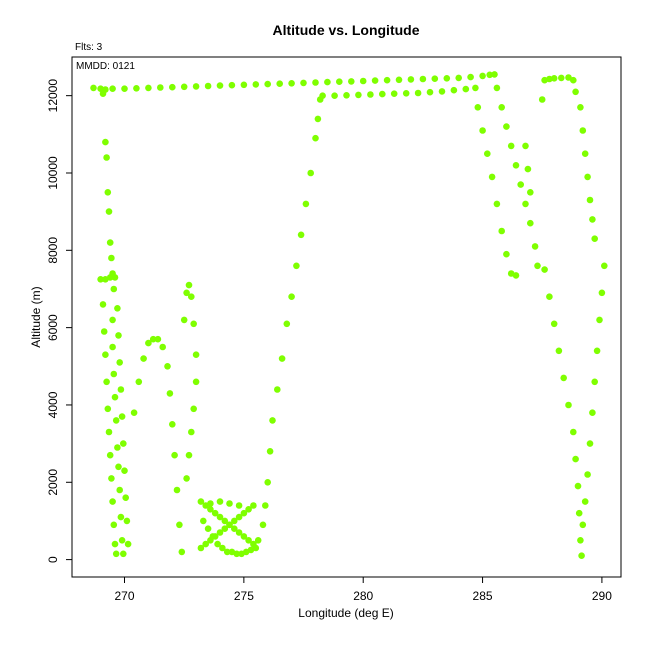 The image size is (650, 650). I want to click on y-tick-label: 10000, so click(53, 173).